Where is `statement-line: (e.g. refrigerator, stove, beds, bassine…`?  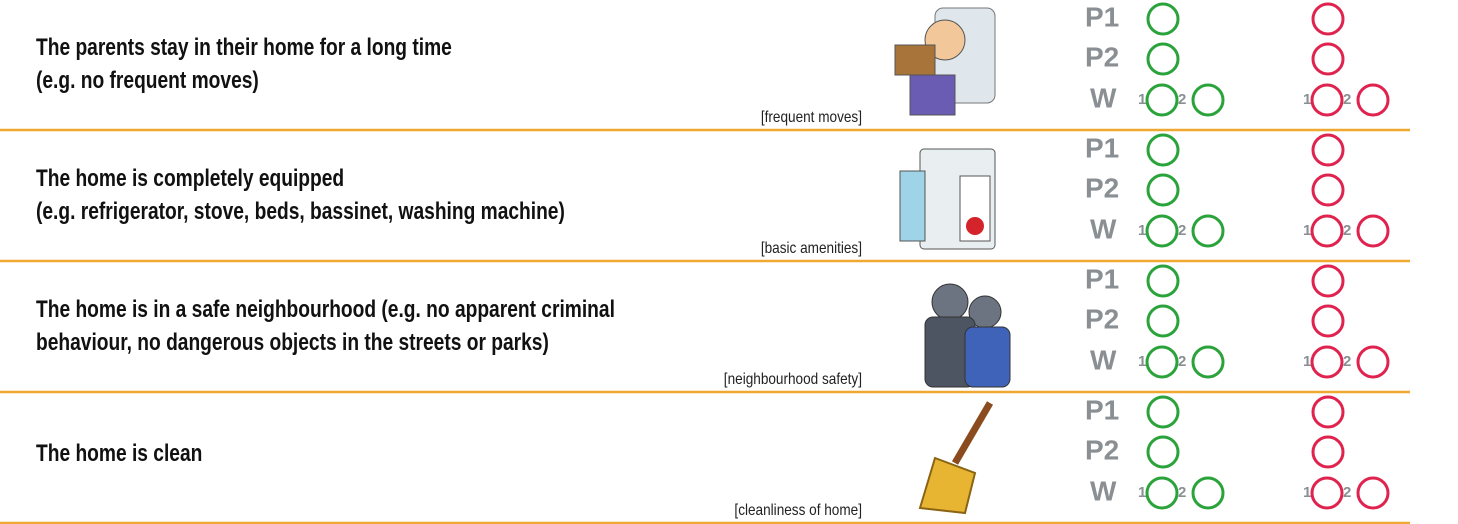
statement-line: (e.g. refrigerator, stove, beds, bassine… is located at coordinates (300, 211).